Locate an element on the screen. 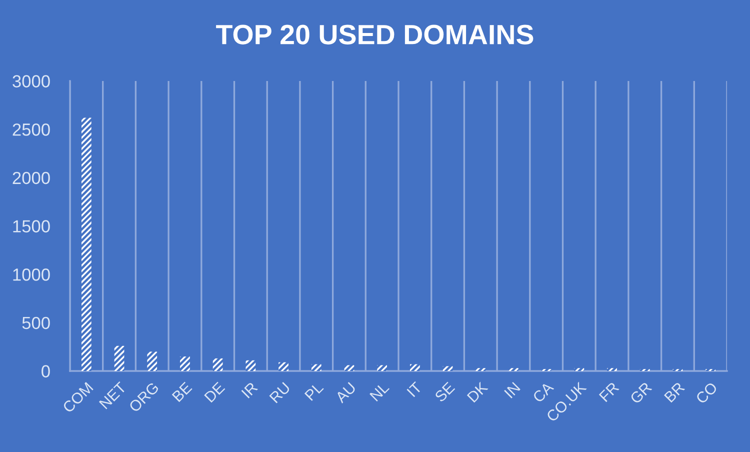 Image resolution: width=750 pixels, height=452 pixels. x-tick-label: IT is located at coordinates (414, 389).